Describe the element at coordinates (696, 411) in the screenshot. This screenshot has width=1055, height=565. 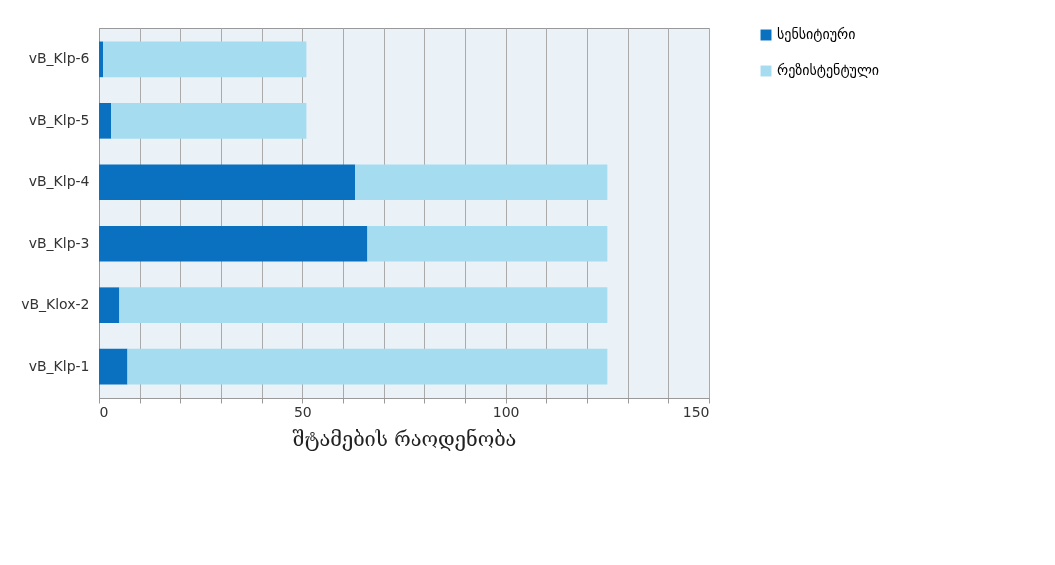
I see `x-tick-label: 150` at that location.